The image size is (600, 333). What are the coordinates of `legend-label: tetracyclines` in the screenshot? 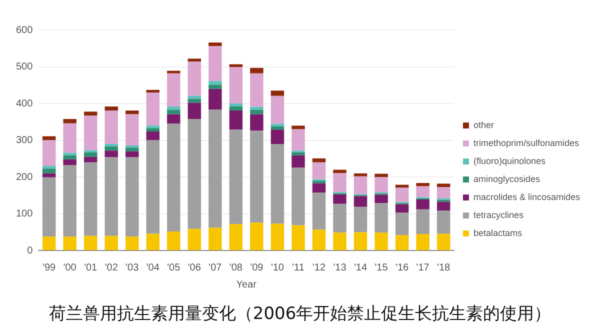 It's located at (498, 215).